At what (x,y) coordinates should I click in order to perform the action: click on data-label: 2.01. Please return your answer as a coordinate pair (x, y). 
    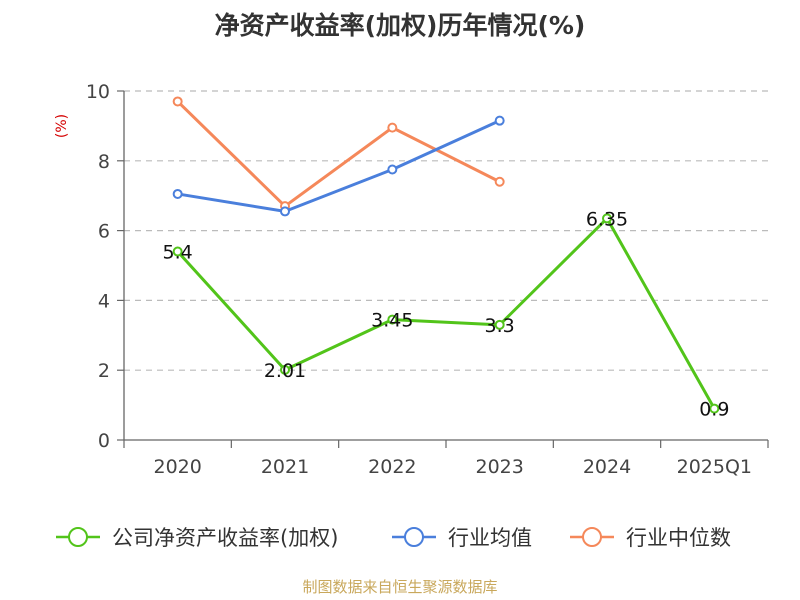
    Looking at the image, I should click on (285, 371).